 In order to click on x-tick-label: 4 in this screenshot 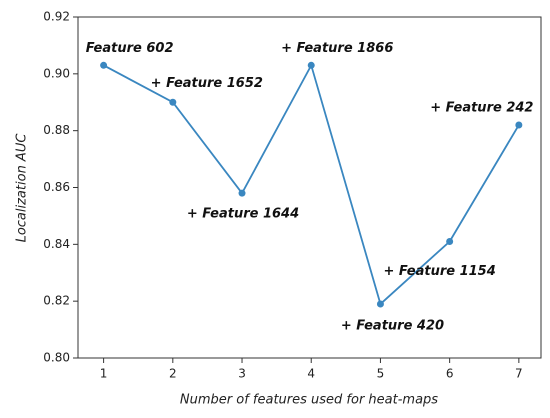, I will do `click(311, 374)`.